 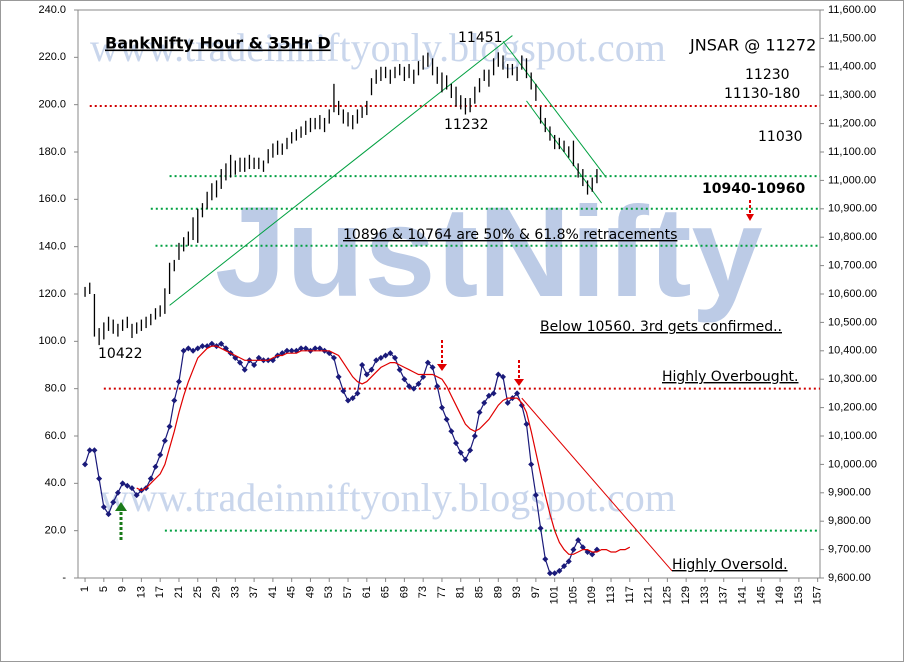 I want to click on x-tick-label: 85, so click(x=480, y=592).